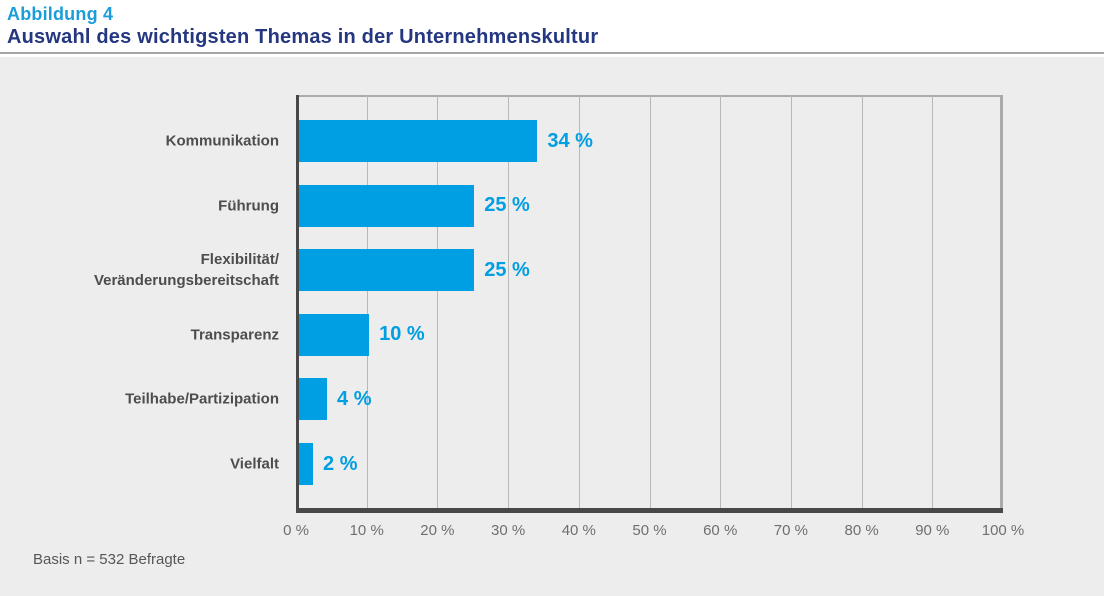 This screenshot has width=1104, height=596. What do you see at coordinates (366, 530) in the screenshot?
I see `x-tick-label: 10 %` at bounding box center [366, 530].